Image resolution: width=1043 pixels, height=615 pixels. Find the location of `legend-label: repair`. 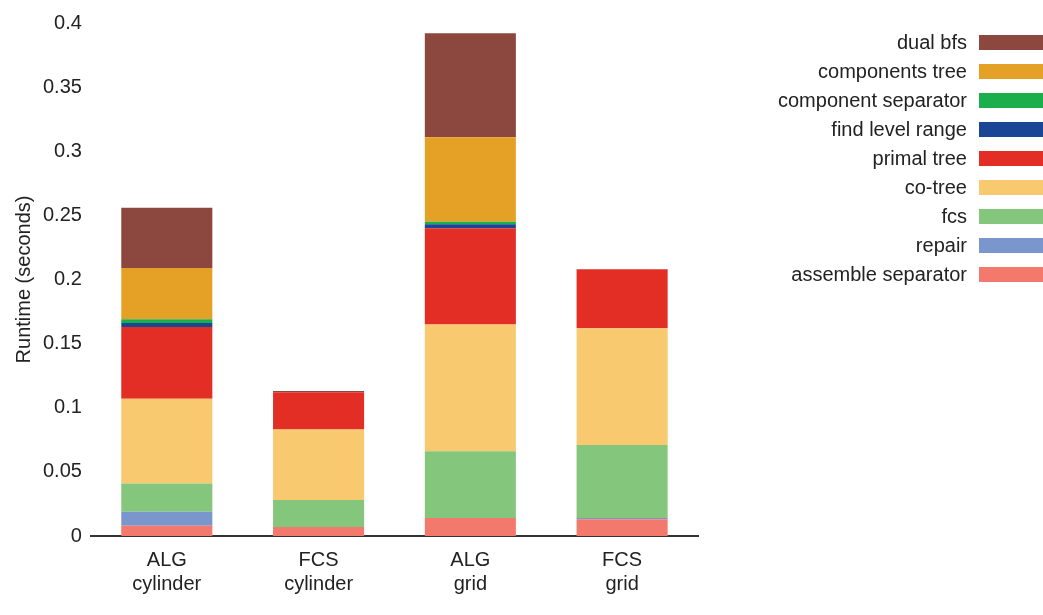

legend-label: repair is located at coordinates (941, 245).